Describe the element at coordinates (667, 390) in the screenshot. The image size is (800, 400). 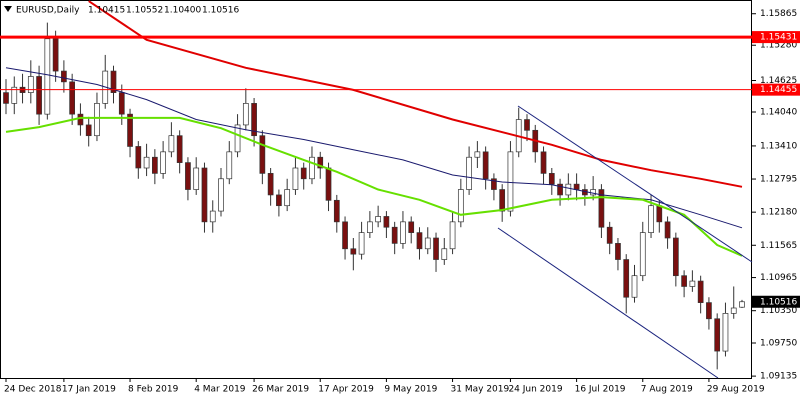
I see `x-tick-label: 7 Aug 2019` at that location.